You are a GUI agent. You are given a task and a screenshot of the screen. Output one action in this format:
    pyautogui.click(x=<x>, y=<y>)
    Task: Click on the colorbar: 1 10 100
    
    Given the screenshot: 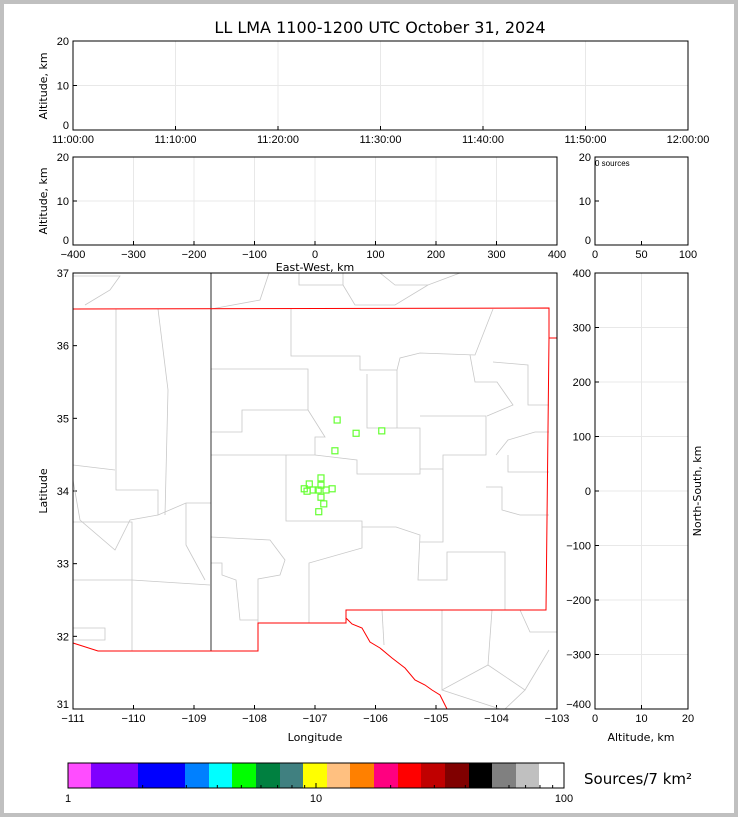 What is the action you would take?
    pyautogui.click(x=319, y=783)
    